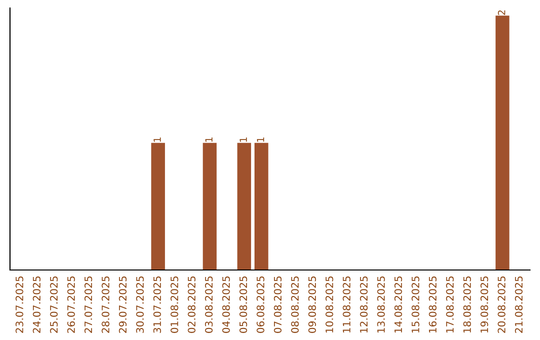 The width and height of the screenshot is (540, 340). I want to click on x-tick-label: 29.07.2025, so click(122, 304).